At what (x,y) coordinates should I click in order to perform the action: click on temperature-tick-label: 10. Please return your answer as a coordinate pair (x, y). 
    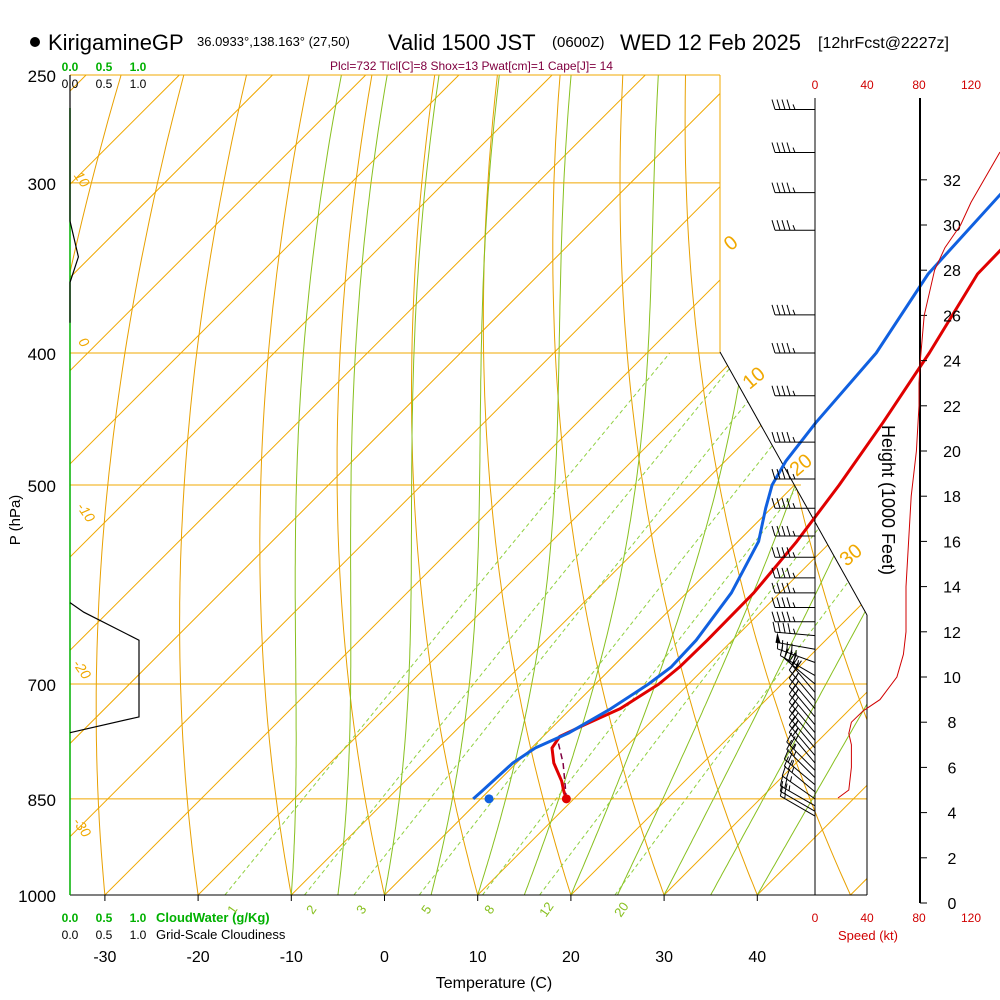
    Looking at the image, I should click on (478, 957).